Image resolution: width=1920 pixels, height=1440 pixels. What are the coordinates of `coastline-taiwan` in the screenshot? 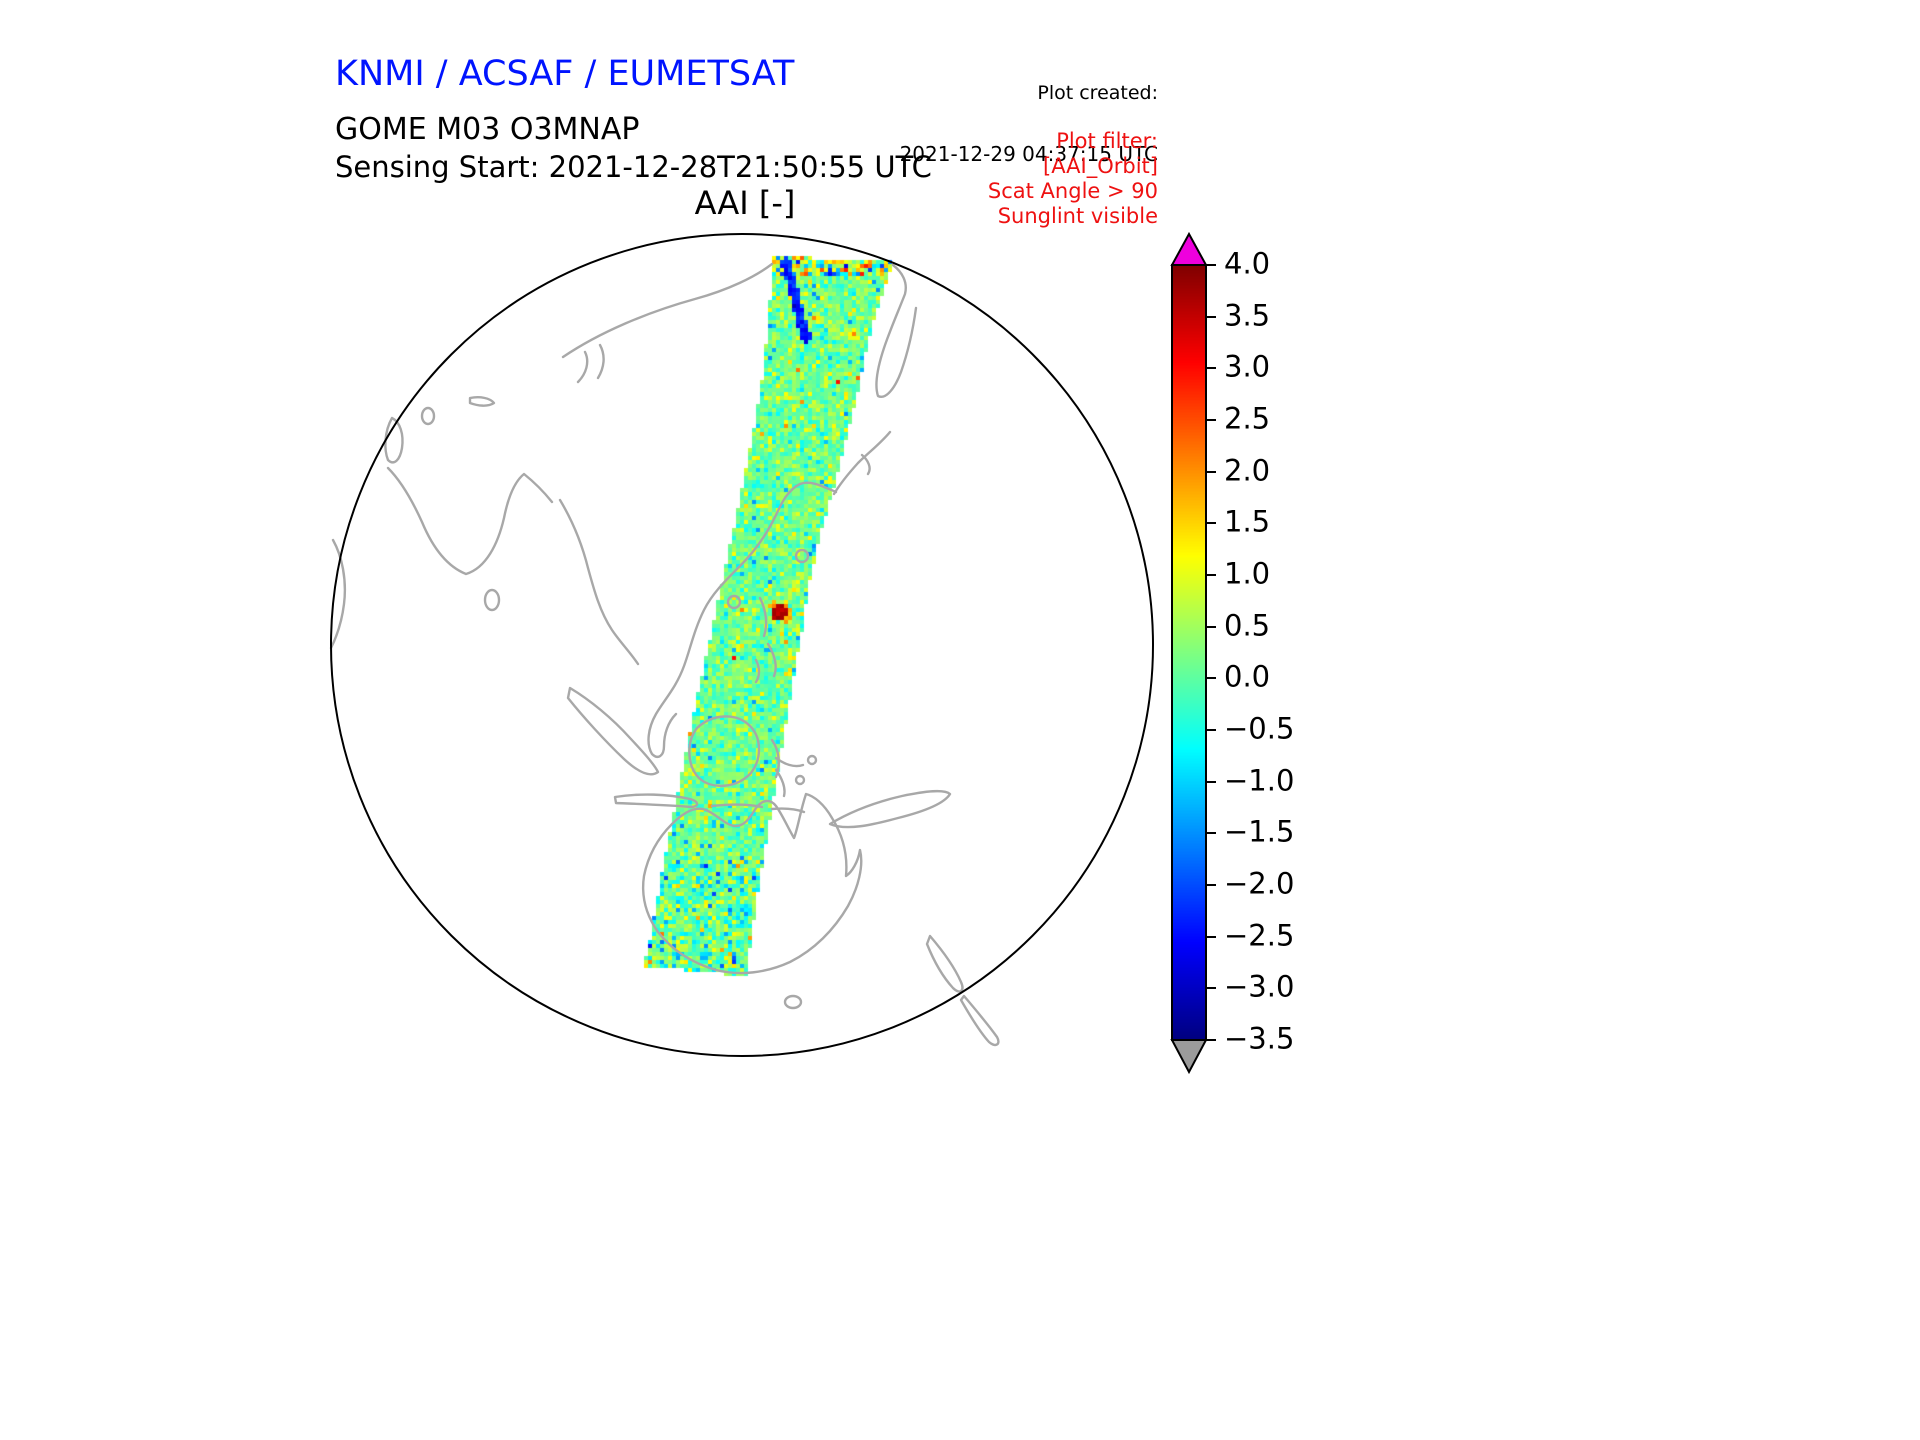 It's located at (802, 556).